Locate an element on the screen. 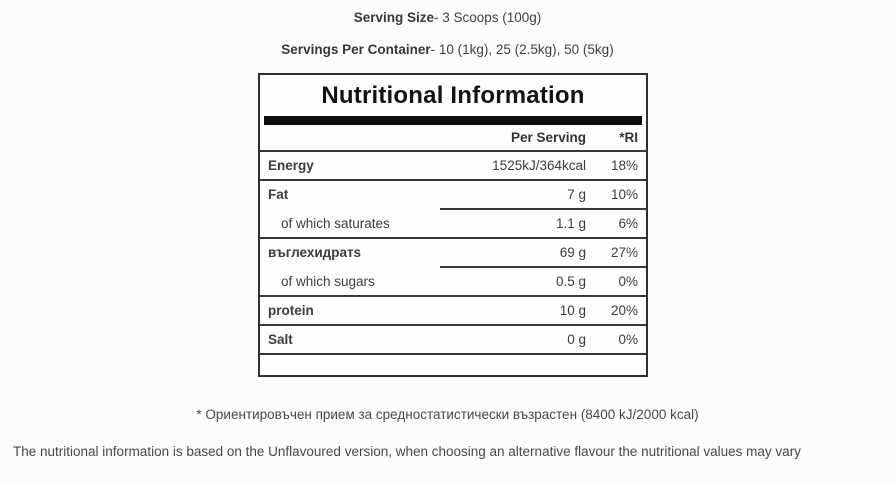  servings-per-container-label: Servings Per Container is located at coordinates (356, 49).